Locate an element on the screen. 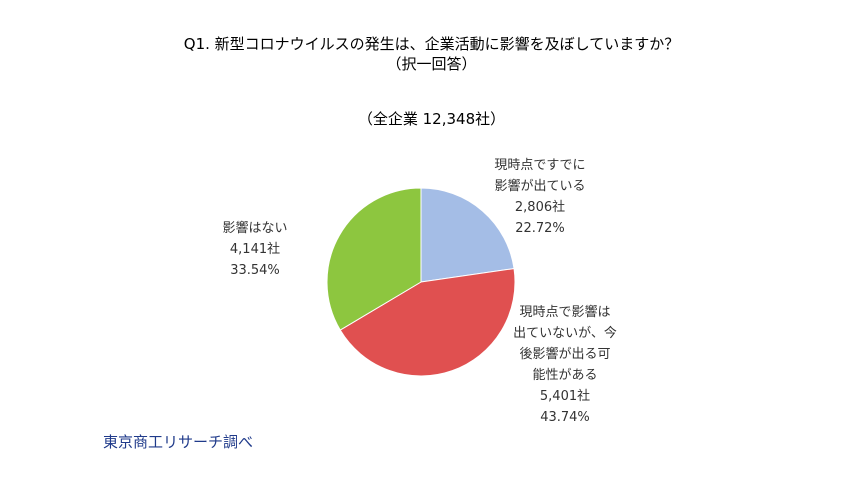  source-credit: 東京商工リサーチ調べ is located at coordinates (178, 442).